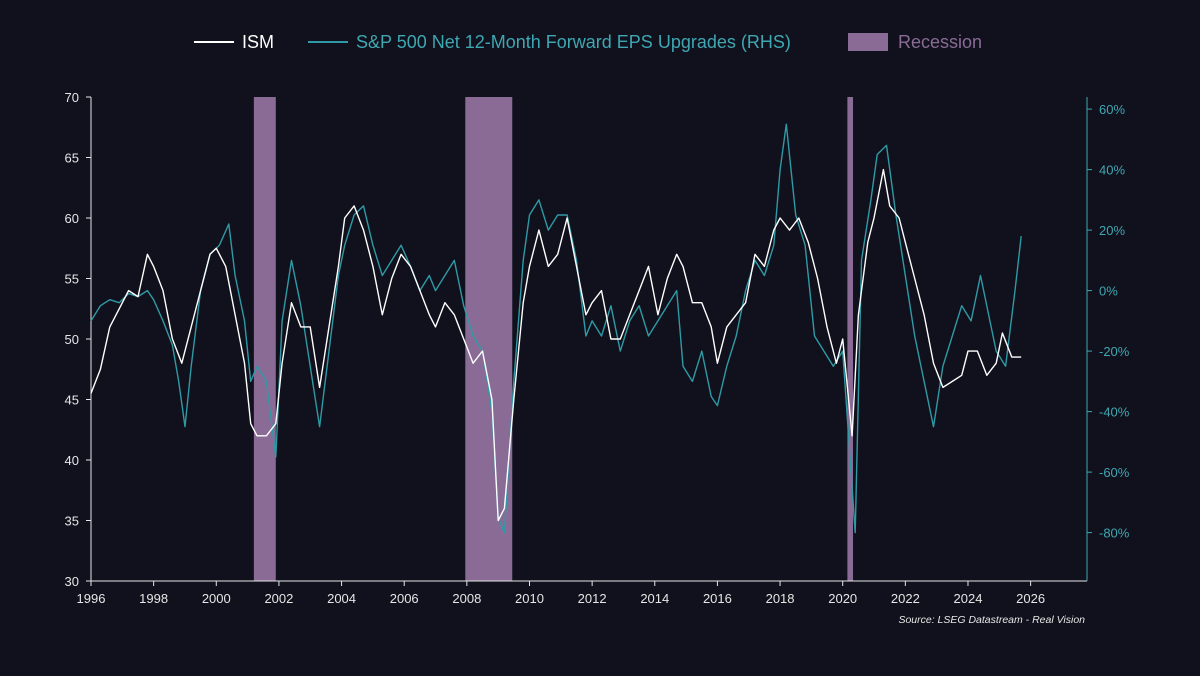 This screenshot has height=676, width=1200. What do you see at coordinates (72, 400) in the screenshot?
I see `y-left-tick-label: 45` at bounding box center [72, 400].